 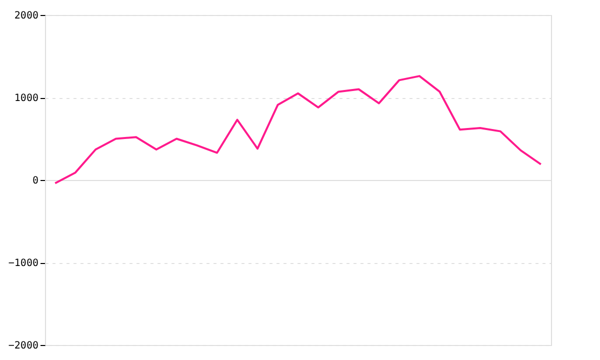 What do you see at coordinates (35, 181) in the screenshot?
I see `y-tick-label: 0` at bounding box center [35, 181].